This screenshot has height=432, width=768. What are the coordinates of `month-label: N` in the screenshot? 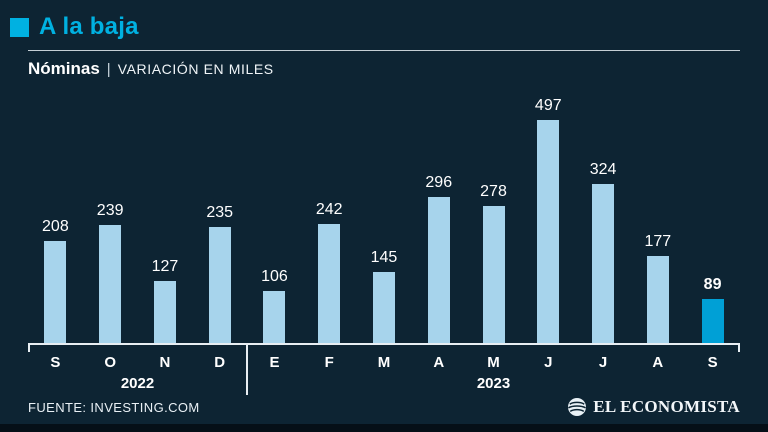 It's located at (165, 362).